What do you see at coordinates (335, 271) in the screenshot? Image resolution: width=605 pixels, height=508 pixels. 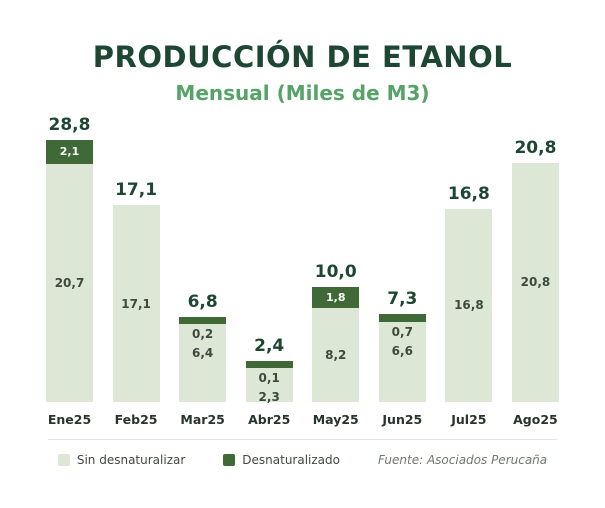 I see `bar-total-label: 10,0` at bounding box center [335, 271].